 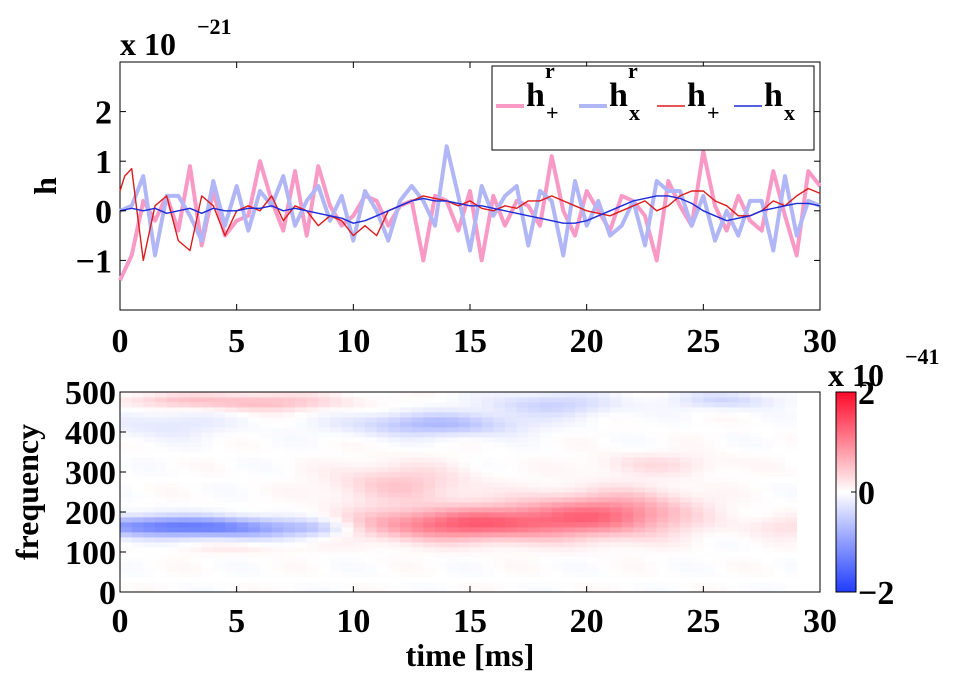 What do you see at coordinates (866, 393) in the screenshot?
I see `colorbar-tick-label: 2` at bounding box center [866, 393].